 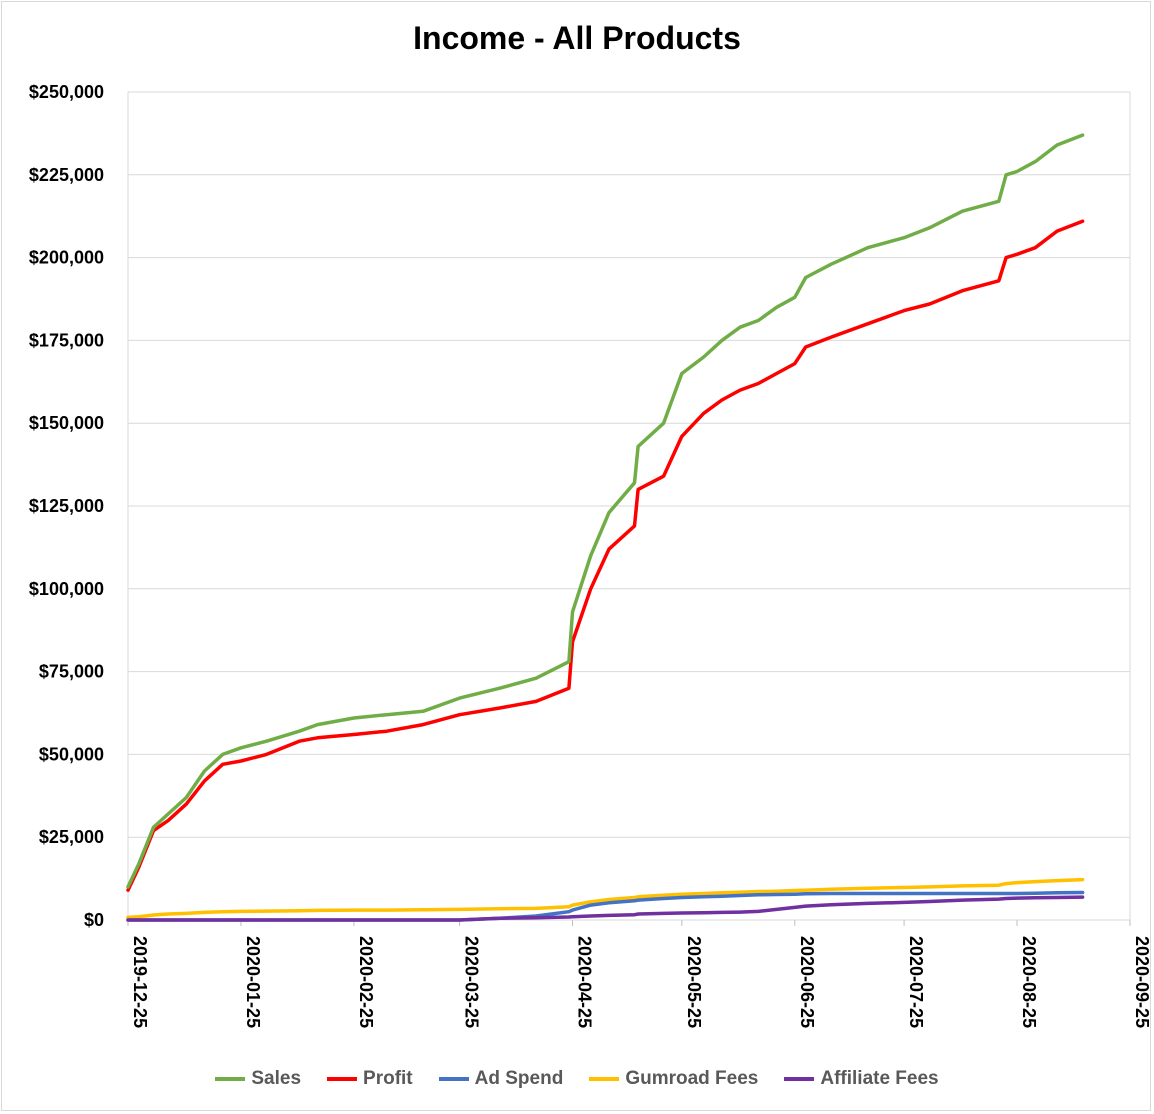 What do you see at coordinates (66, 423) in the screenshot?
I see `y-tick-label: $150,000` at bounding box center [66, 423].